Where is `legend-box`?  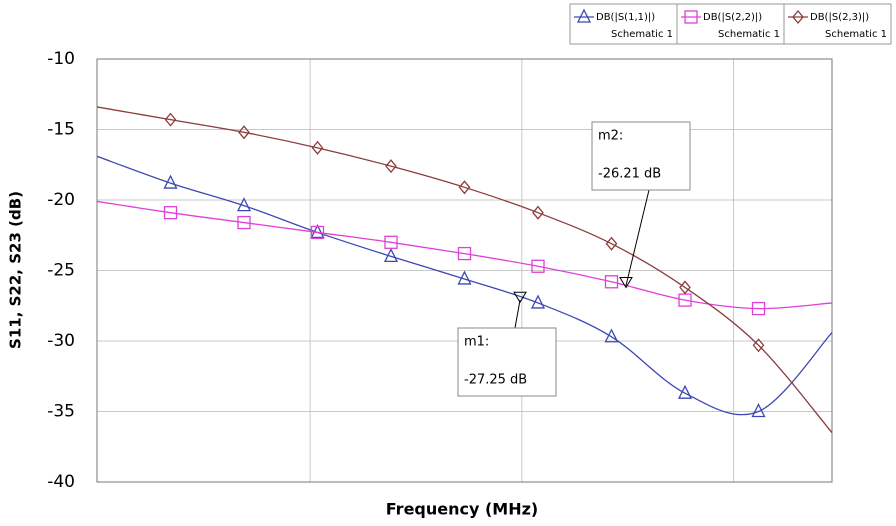
legend-box is located at coordinates (837, 24).